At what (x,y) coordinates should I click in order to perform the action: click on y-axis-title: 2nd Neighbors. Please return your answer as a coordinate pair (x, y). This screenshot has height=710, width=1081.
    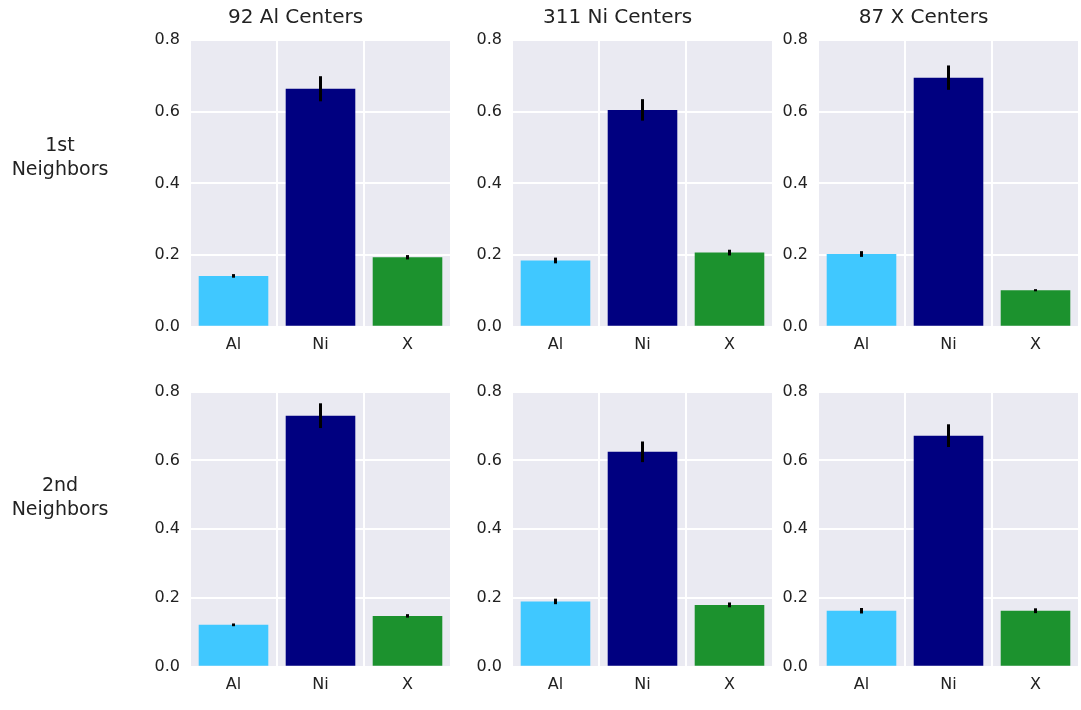
    Looking at the image, I should click on (60, 496).